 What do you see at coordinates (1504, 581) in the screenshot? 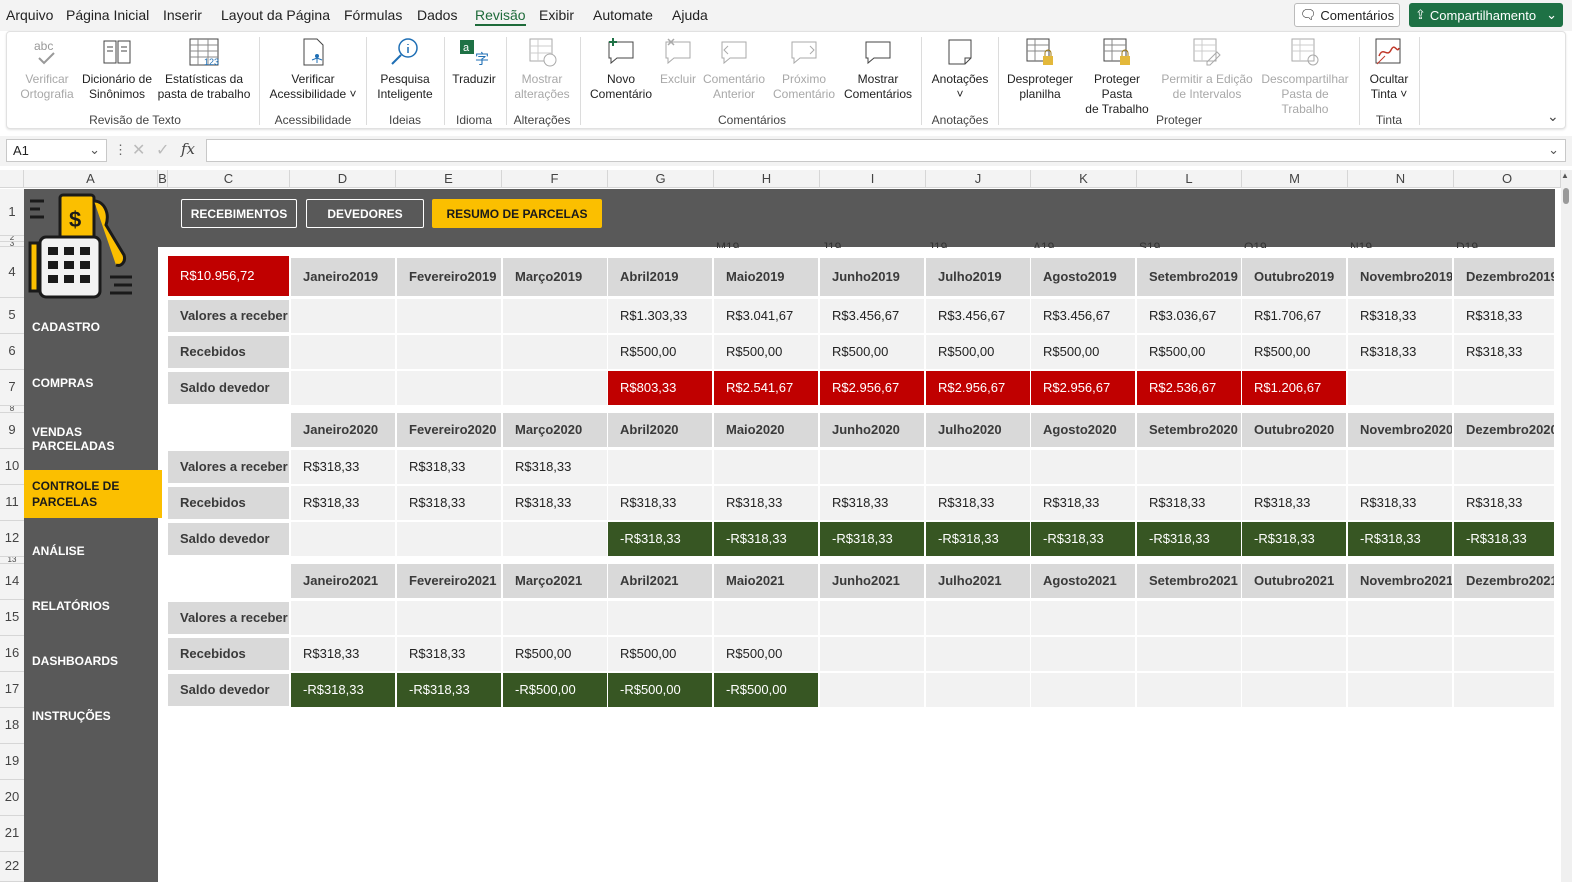
I see `month-header: Dezembro2021` at bounding box center [1504, 581].